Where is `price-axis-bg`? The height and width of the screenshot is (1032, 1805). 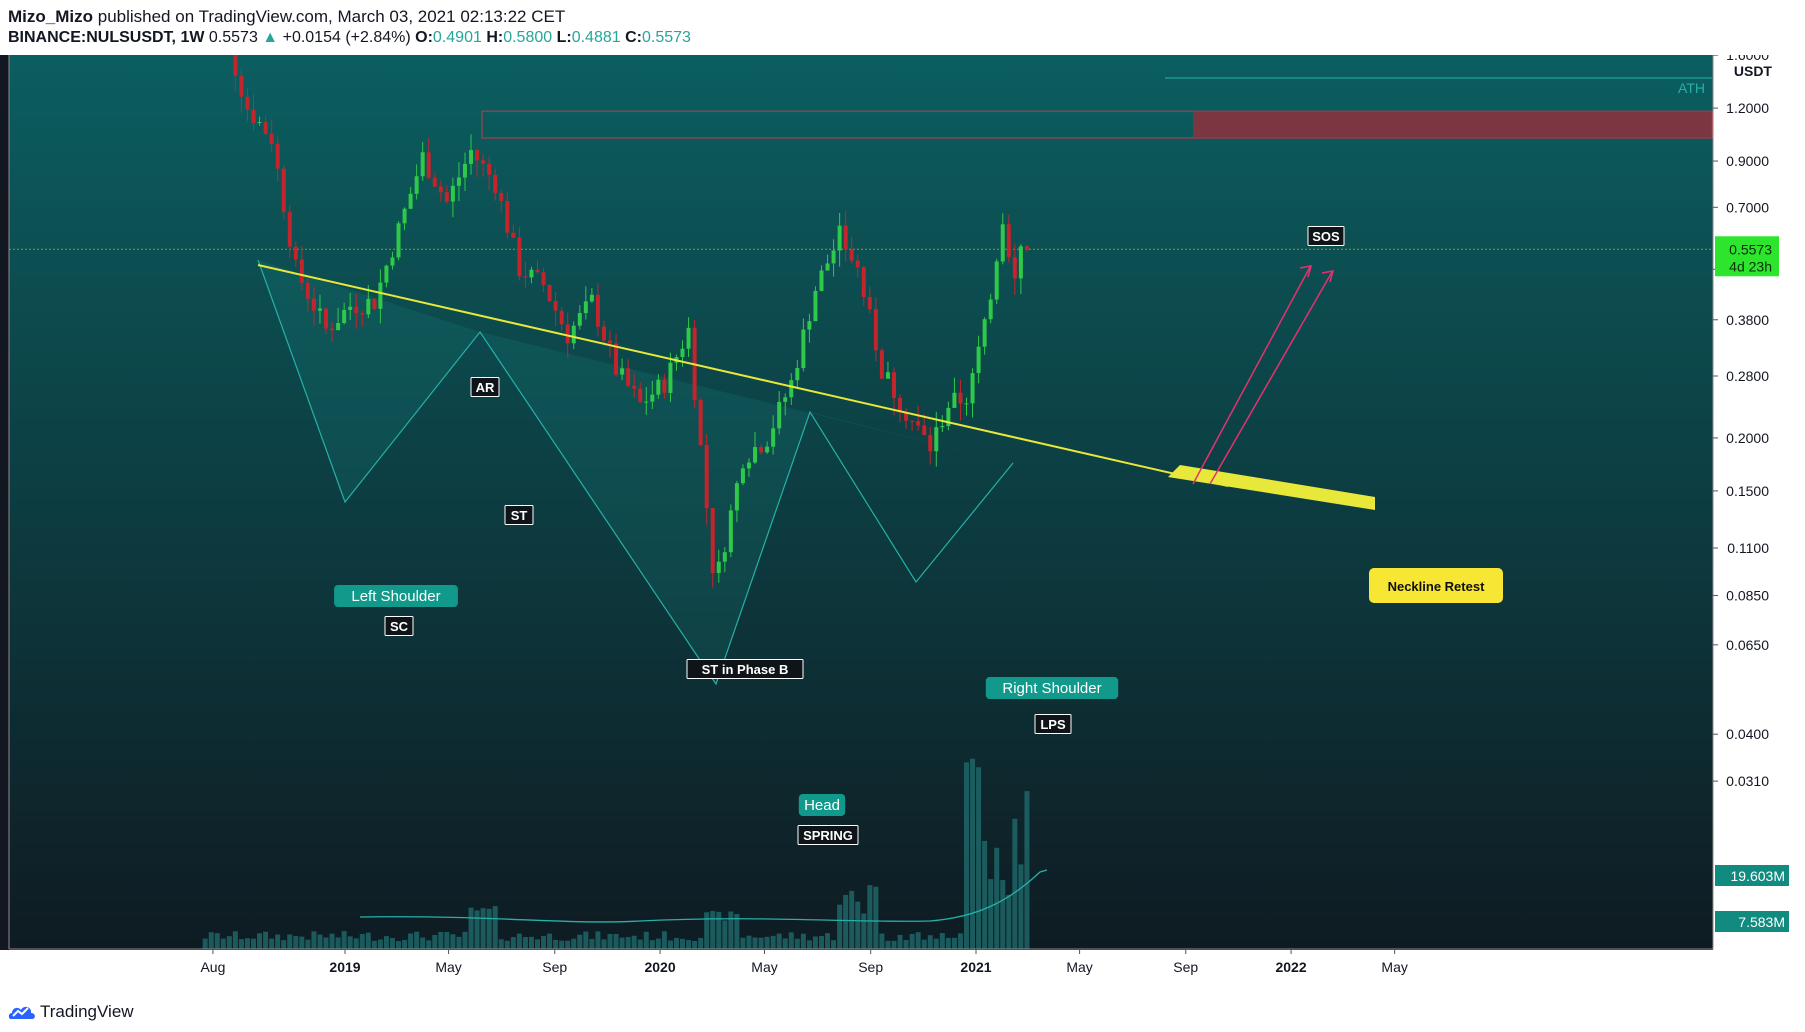 price-axis-bg is located at coordinates (1759, 523).